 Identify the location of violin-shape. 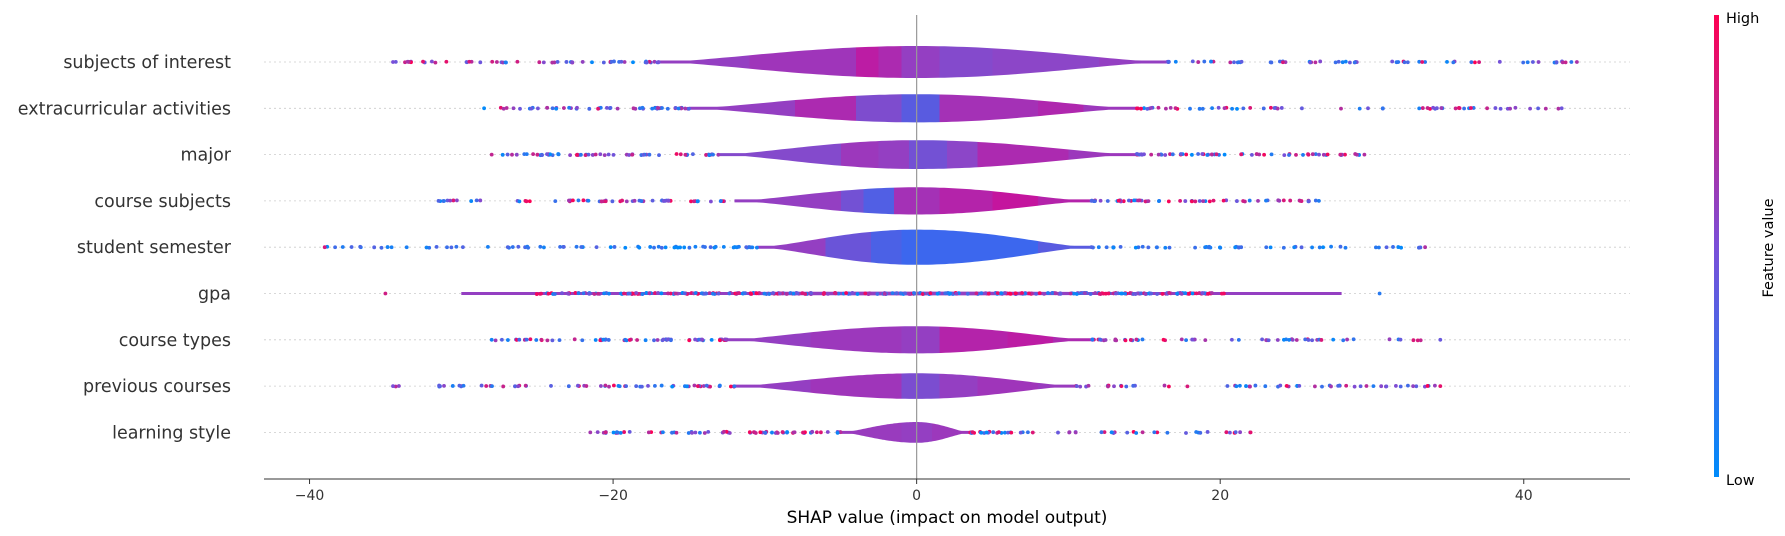
(913, 62).